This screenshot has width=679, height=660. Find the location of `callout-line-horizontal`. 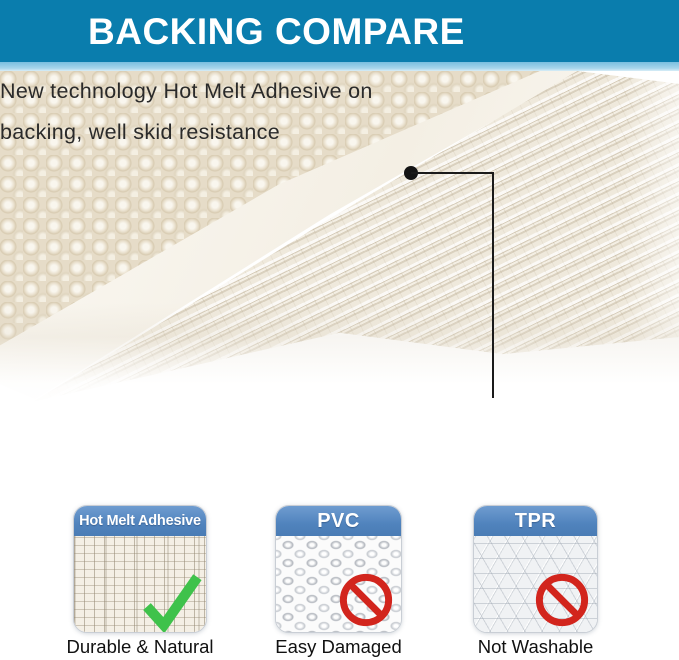

callout-line-horizontal is located at coordinates (452, 173).